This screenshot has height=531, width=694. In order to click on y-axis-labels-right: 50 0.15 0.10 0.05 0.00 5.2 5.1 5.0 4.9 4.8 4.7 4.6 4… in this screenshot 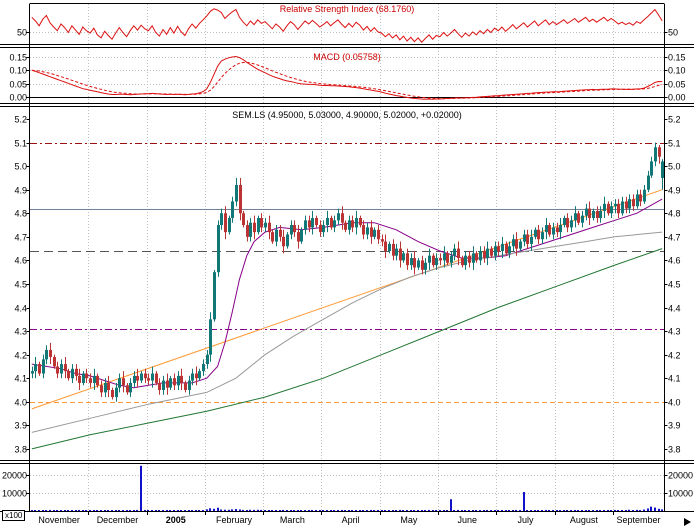, I will do `click(678, 263)`.